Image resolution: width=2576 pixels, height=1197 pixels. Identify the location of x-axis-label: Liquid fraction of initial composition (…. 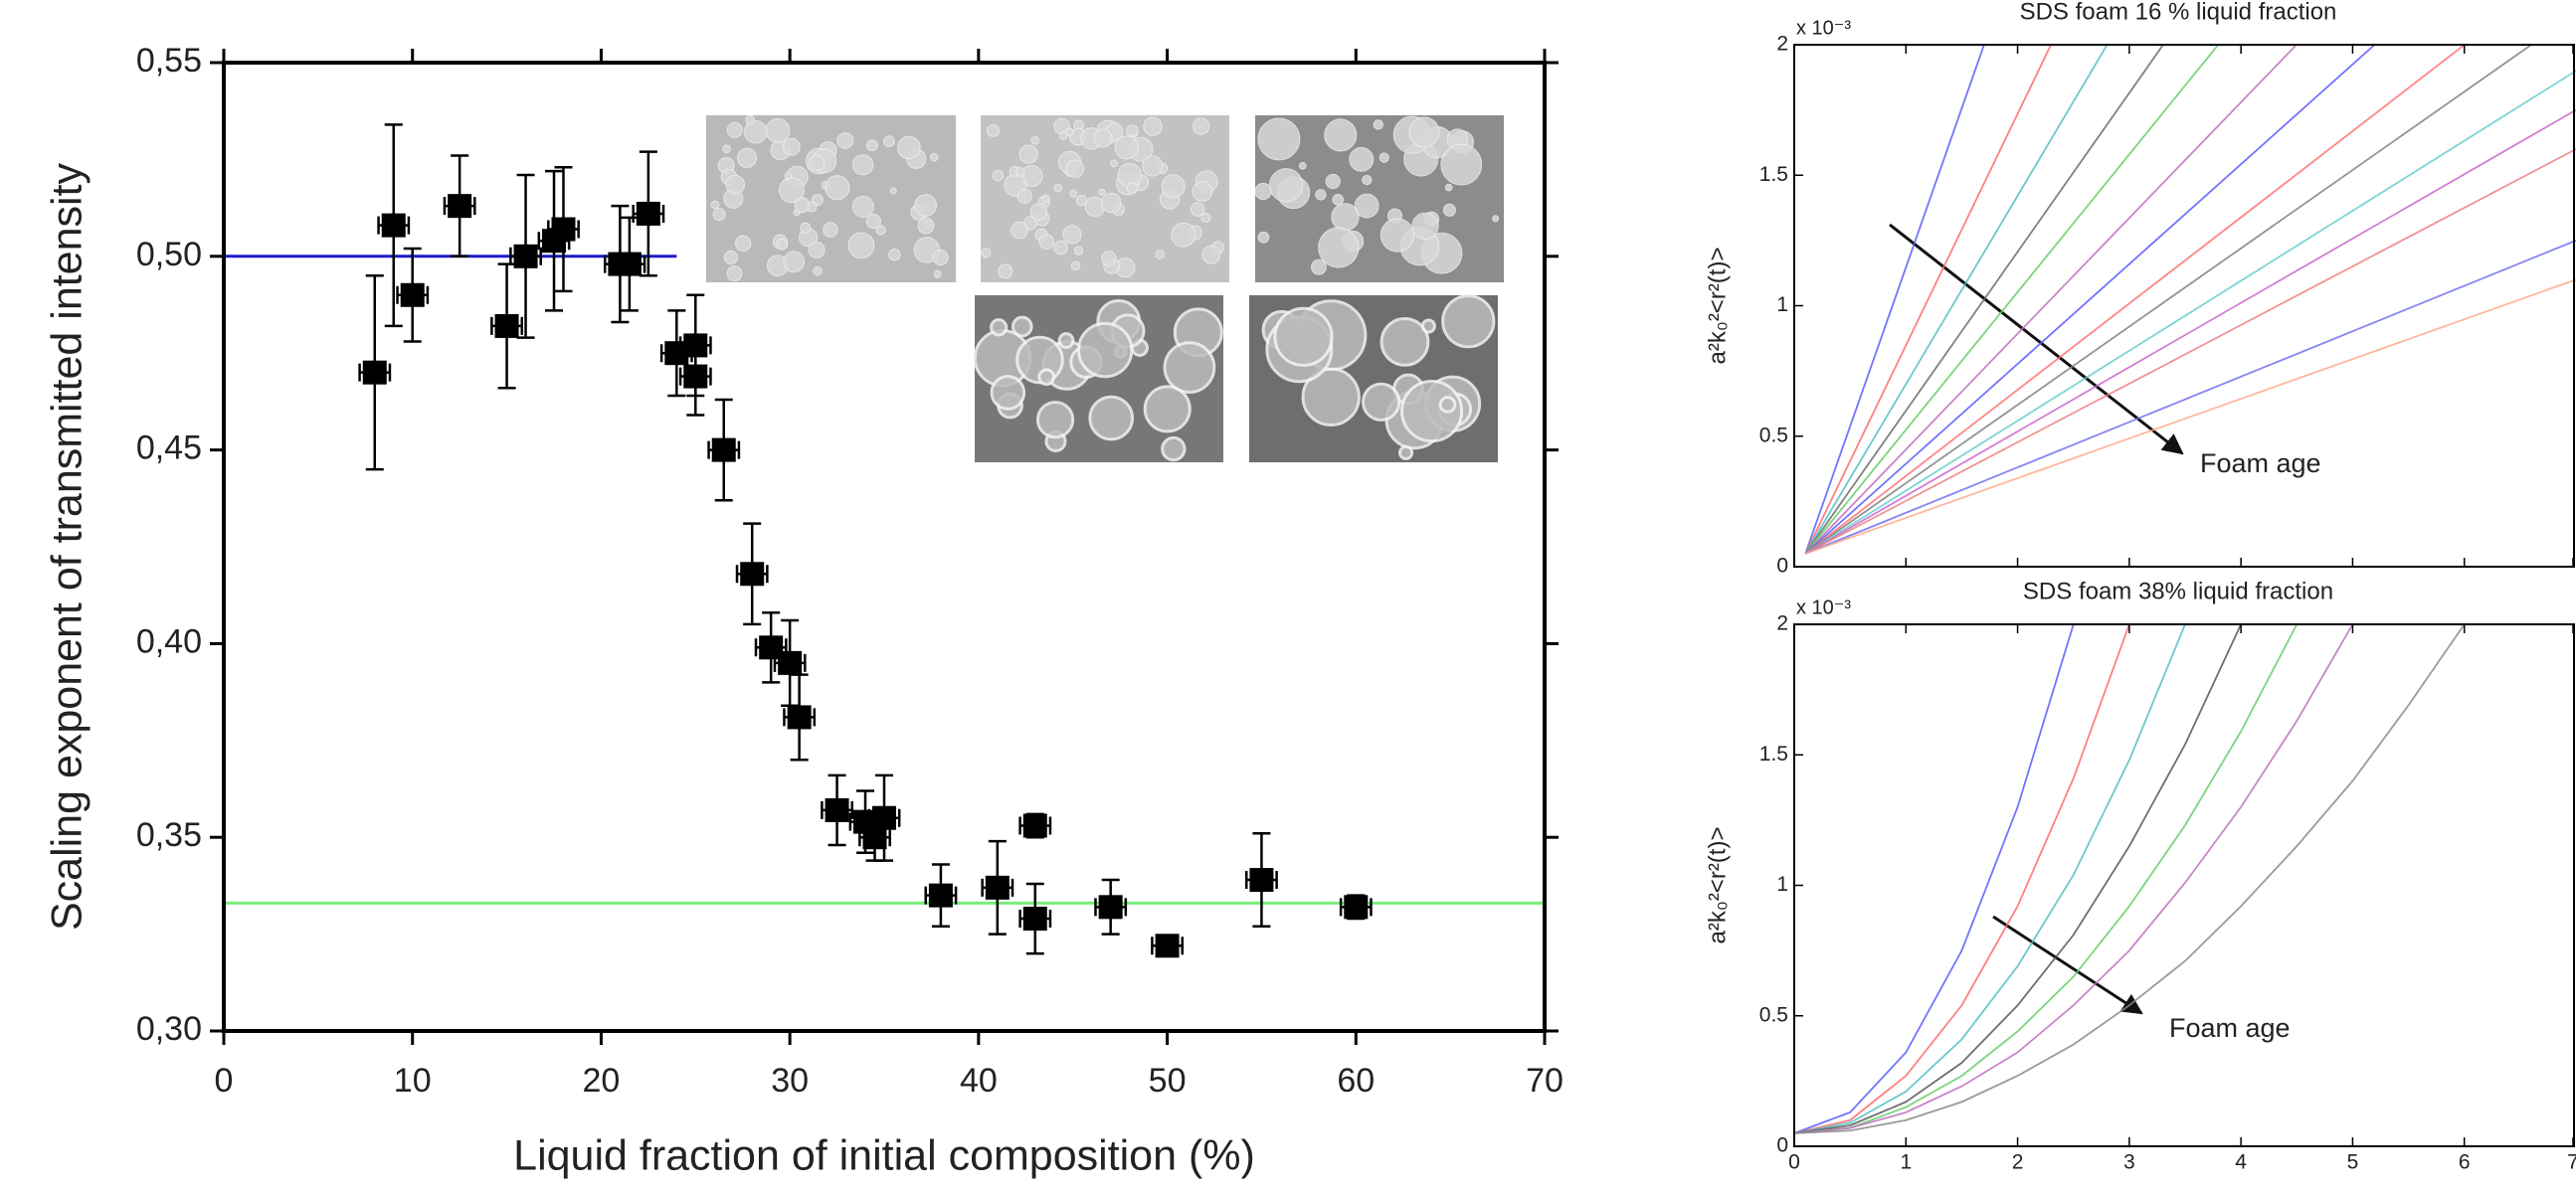
(884, 1155).